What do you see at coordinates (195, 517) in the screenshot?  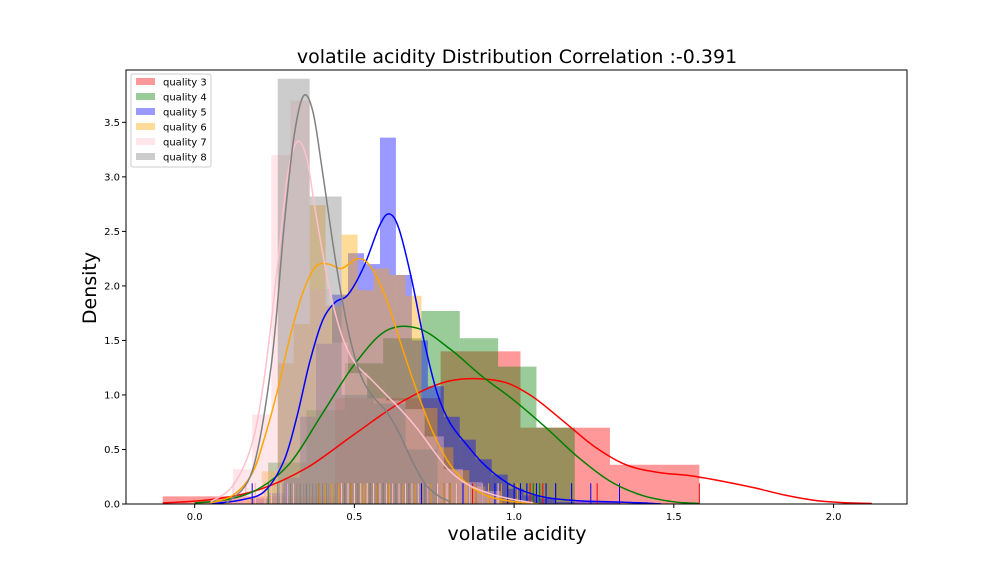 I see `x-tick-label: 0.0` at bounding box center [195, 517].